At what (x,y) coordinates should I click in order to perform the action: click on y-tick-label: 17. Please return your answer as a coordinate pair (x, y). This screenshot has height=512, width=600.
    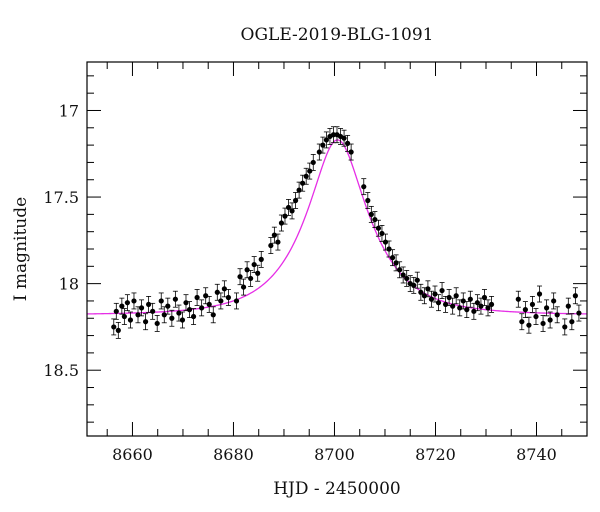
    Looking at the image, I should click on (69, 110).